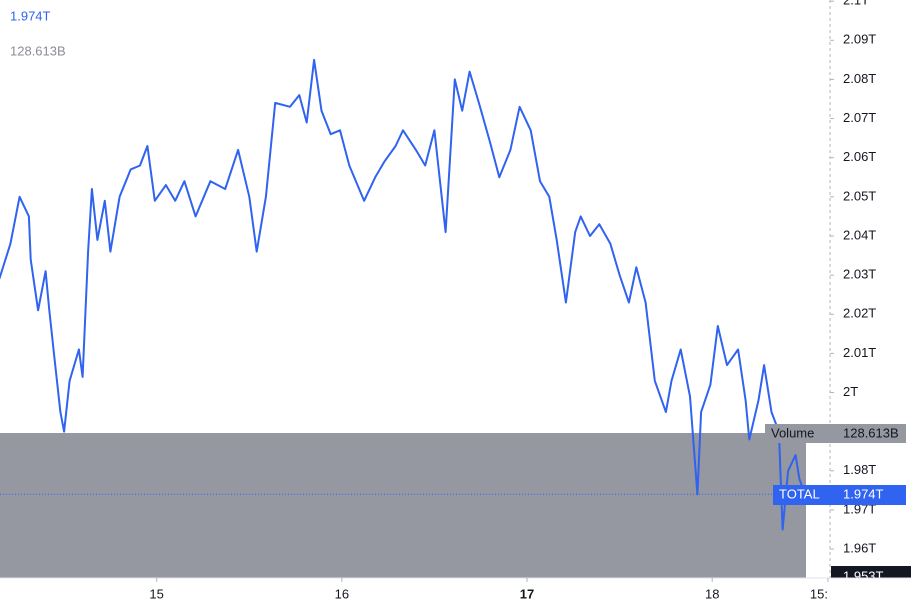  I want to click on x-axis-area, so click(455, 594).